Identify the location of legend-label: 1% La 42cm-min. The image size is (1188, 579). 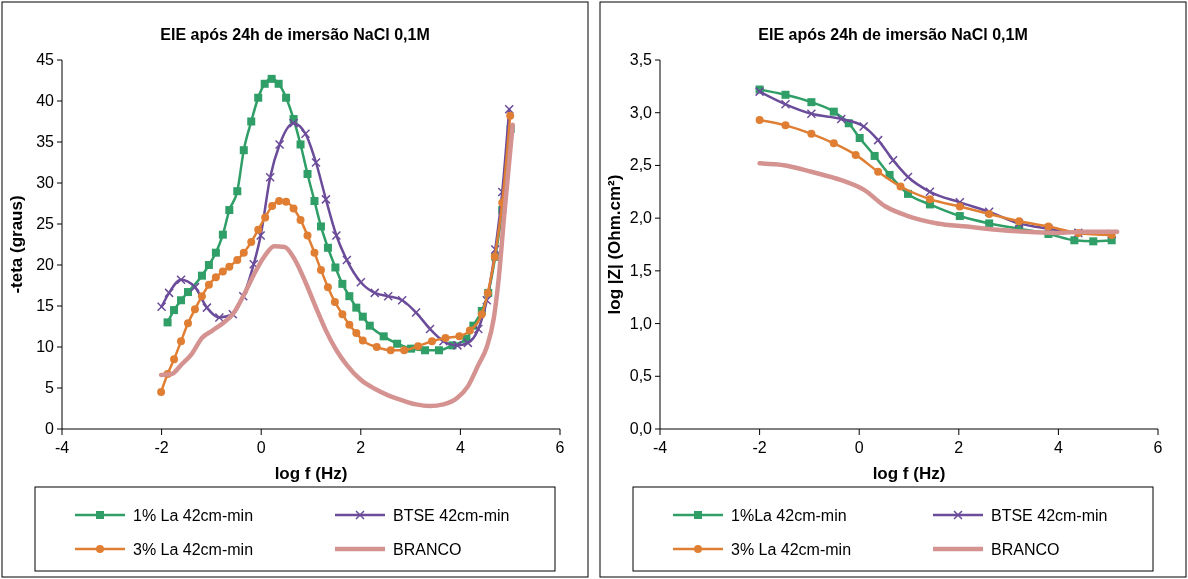
(193, 515).